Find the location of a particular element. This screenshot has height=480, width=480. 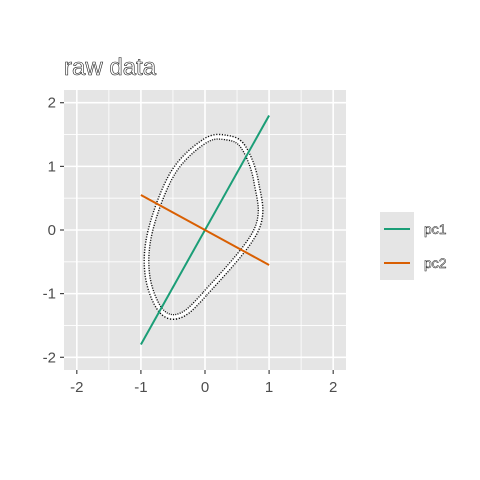

series-line-pc2 is located at coordinates (205, 230).